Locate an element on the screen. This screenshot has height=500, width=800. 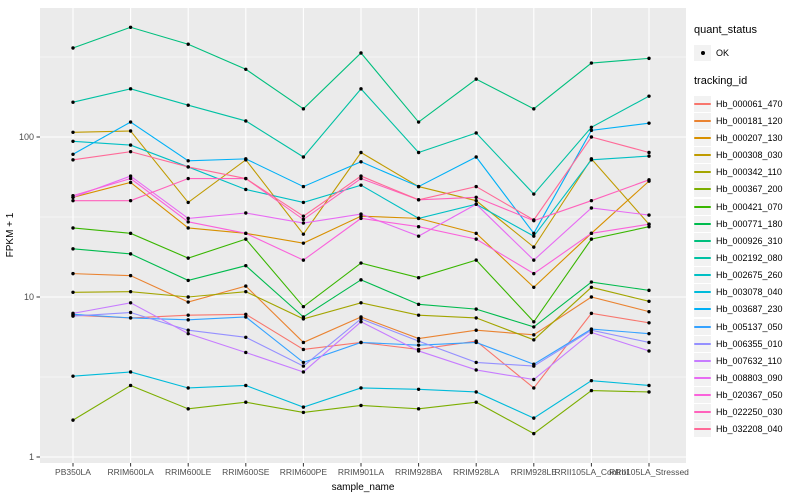
x-tick-label: RRIM600LE is located at coordinates (188, 472).